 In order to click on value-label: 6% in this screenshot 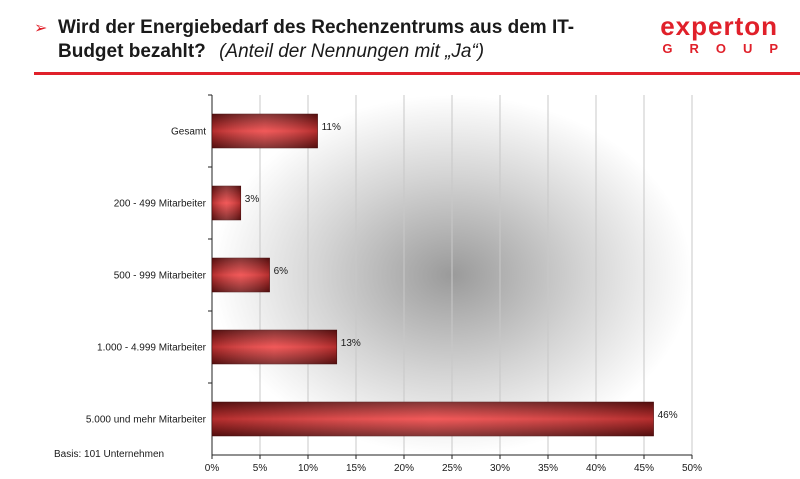, I will do `click(281, 271)`.